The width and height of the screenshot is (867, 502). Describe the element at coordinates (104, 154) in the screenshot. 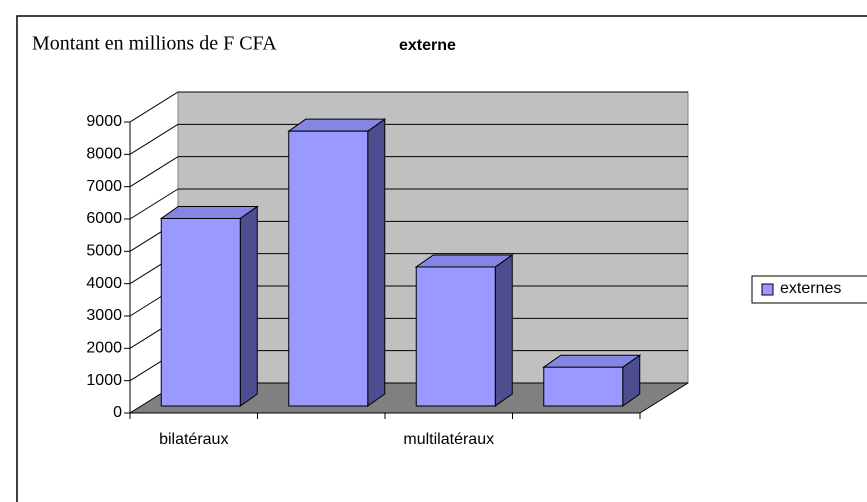

I see `y-tick-label: 8000` at that location.